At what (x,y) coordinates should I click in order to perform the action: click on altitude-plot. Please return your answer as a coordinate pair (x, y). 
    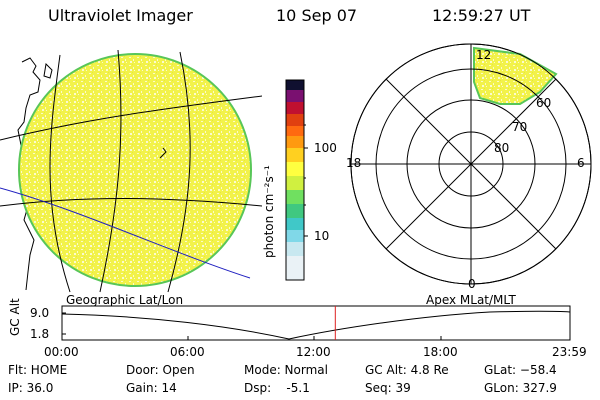
    Looking at the image, I should click on (316, 323).